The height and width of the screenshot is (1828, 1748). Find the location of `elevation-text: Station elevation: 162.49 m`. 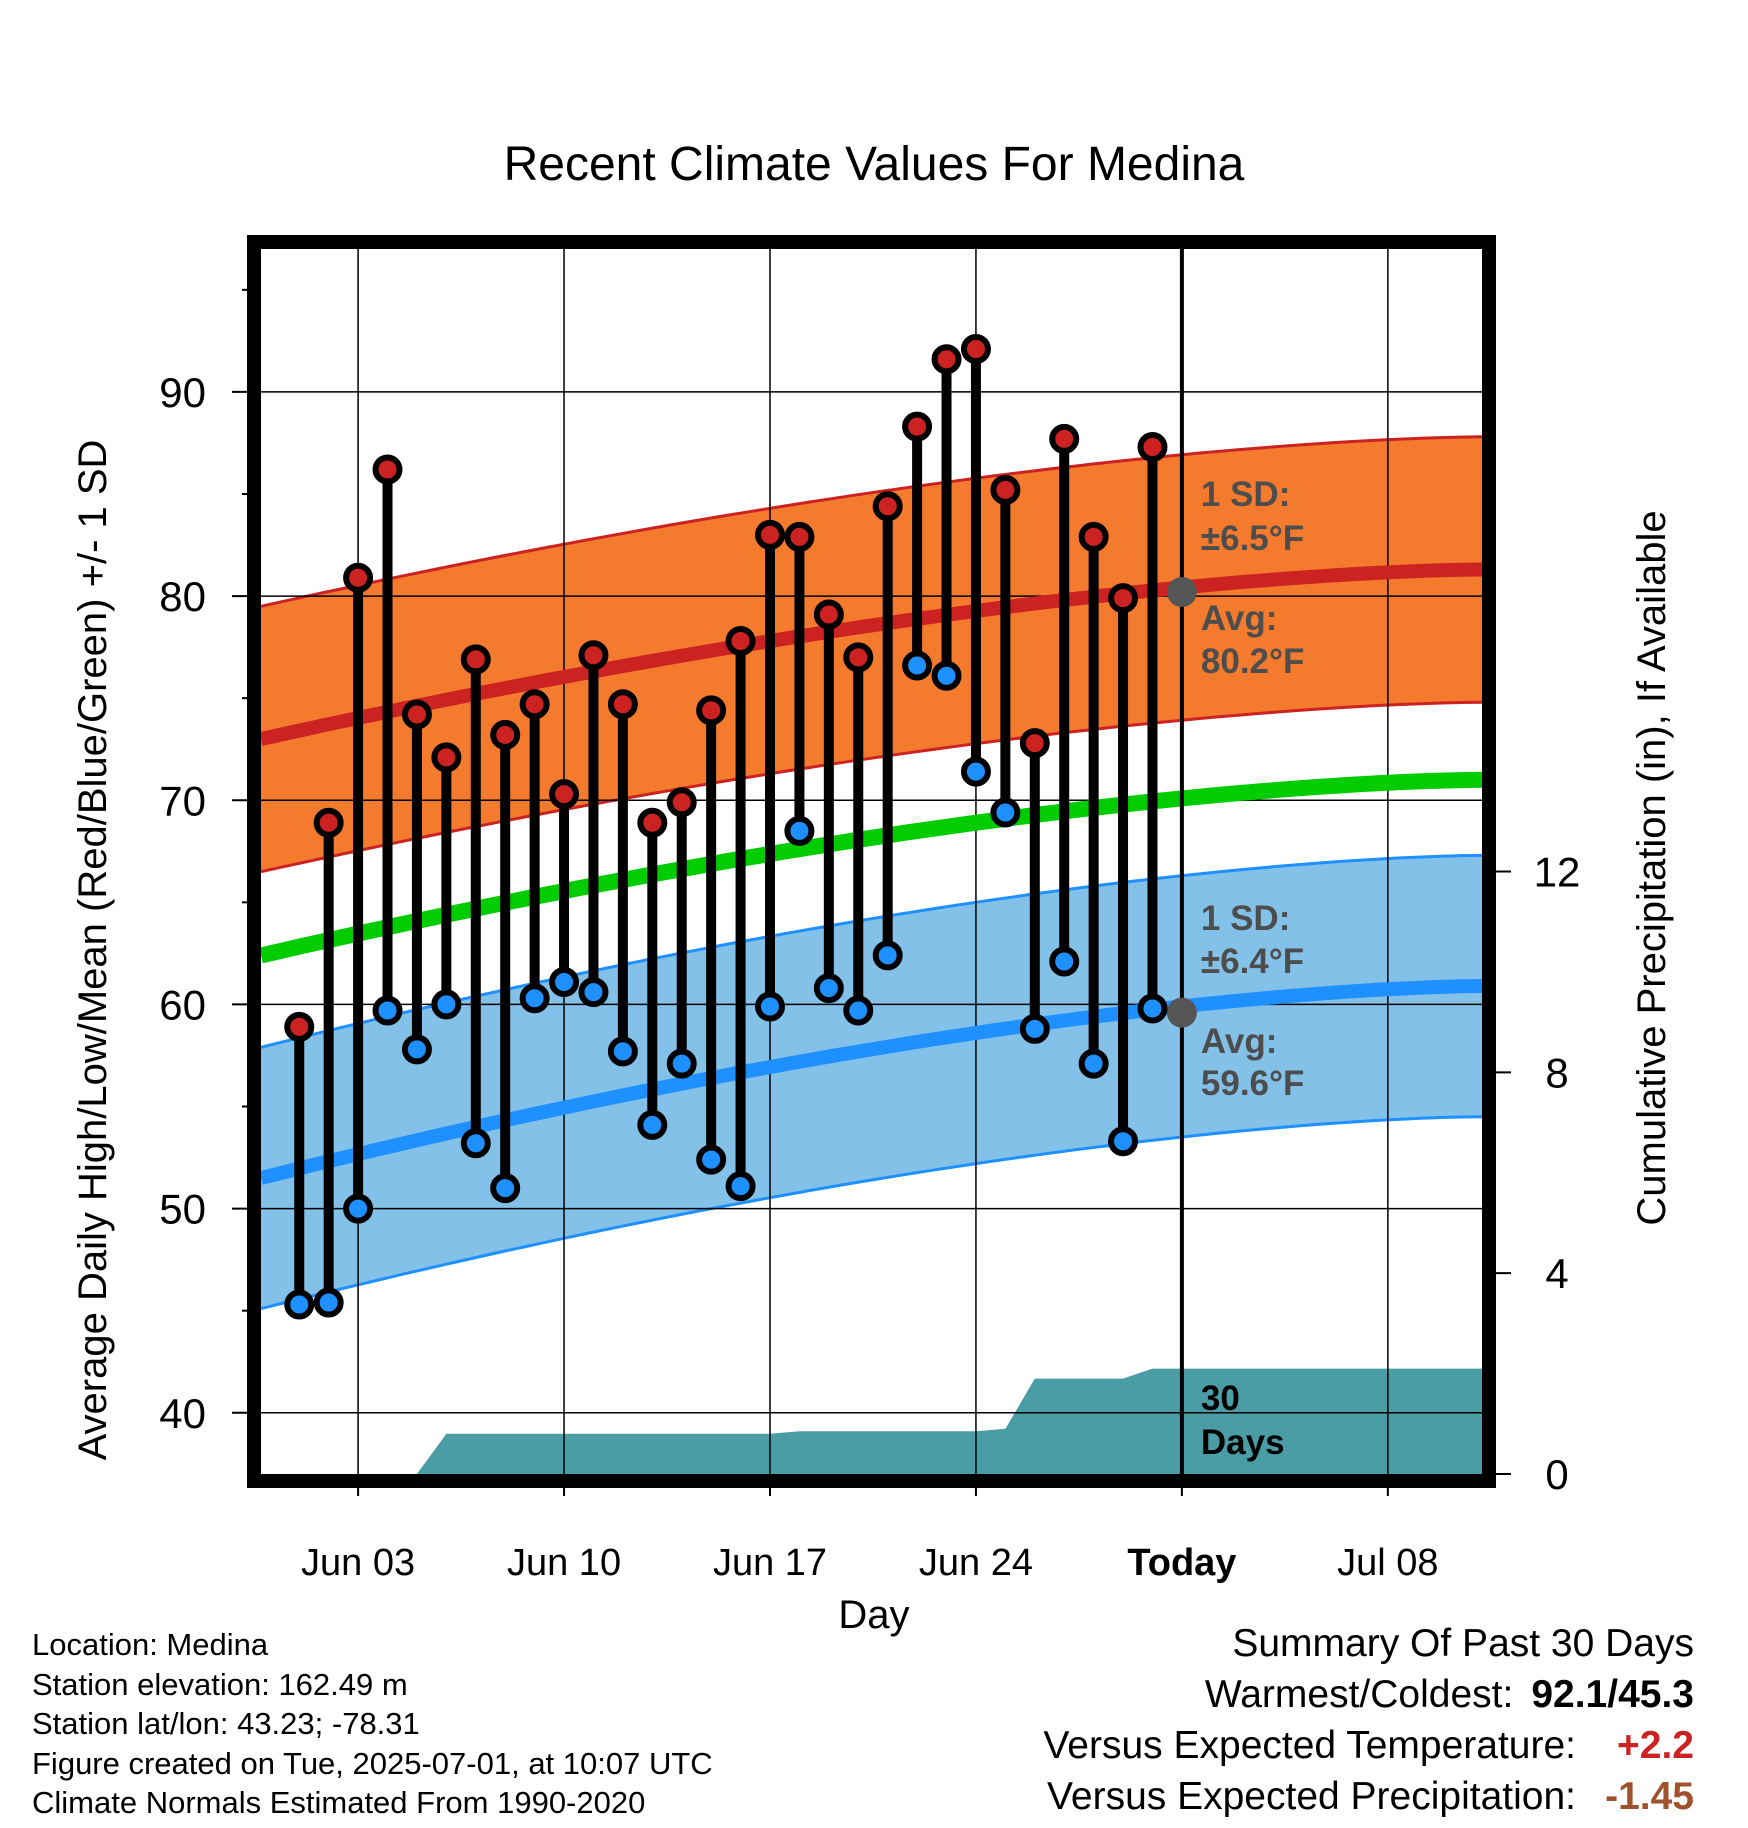

elevation-text: Station elevation: 162.49 m is located at coordinates (220, 1684).